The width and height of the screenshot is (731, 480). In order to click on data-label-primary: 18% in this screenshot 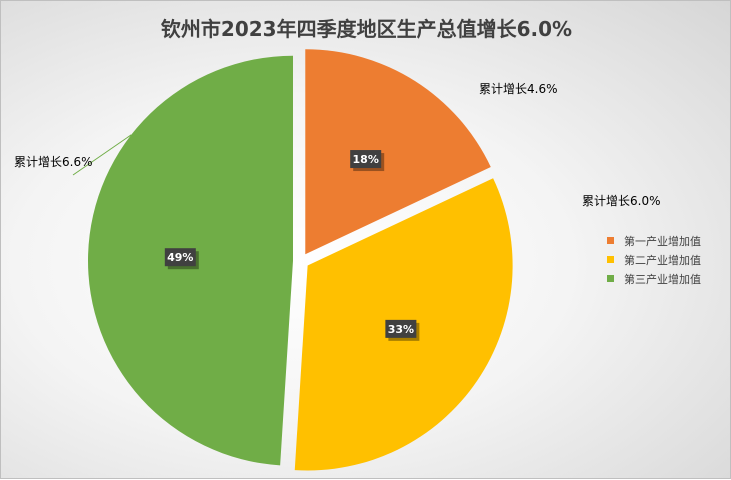, I will do `click(367, 161)`.